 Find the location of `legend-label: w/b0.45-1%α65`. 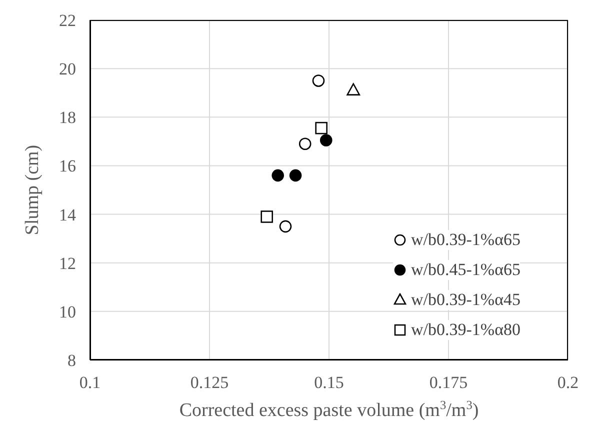

legend-label: w/b0.45-1%α65 is located at coordinates (465, 270).